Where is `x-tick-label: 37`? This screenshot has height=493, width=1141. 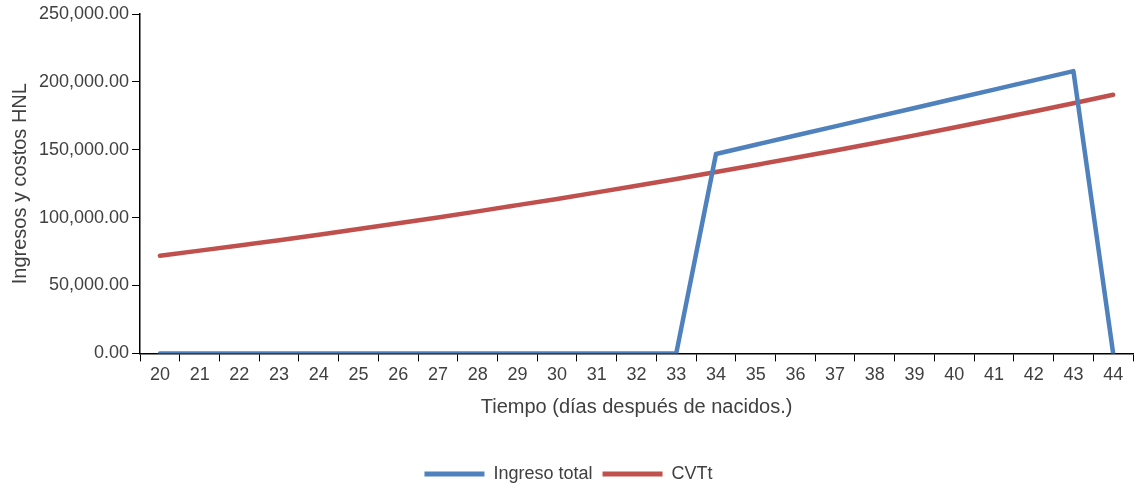 x-tick-label: 37 is located at coordinates (835, 374).